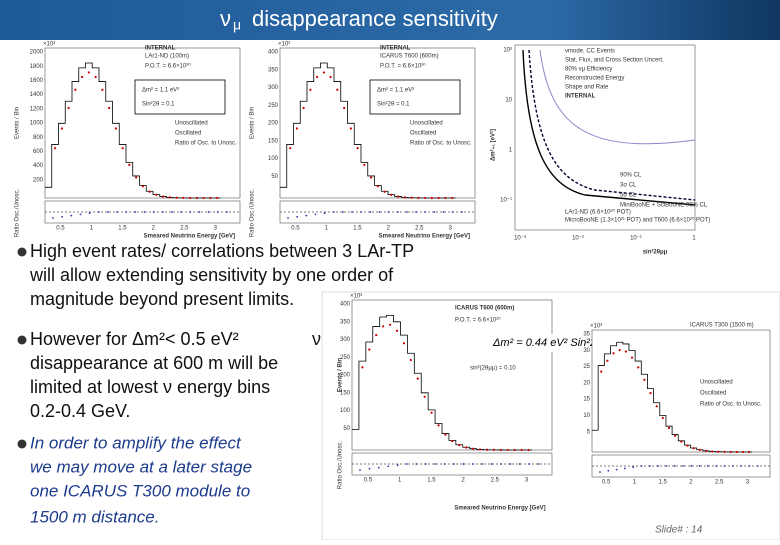  What do you see at coordinates (590, 52) in the screenshot?
I see `info: νmode, CC Events` at bounding box center [590, 52].